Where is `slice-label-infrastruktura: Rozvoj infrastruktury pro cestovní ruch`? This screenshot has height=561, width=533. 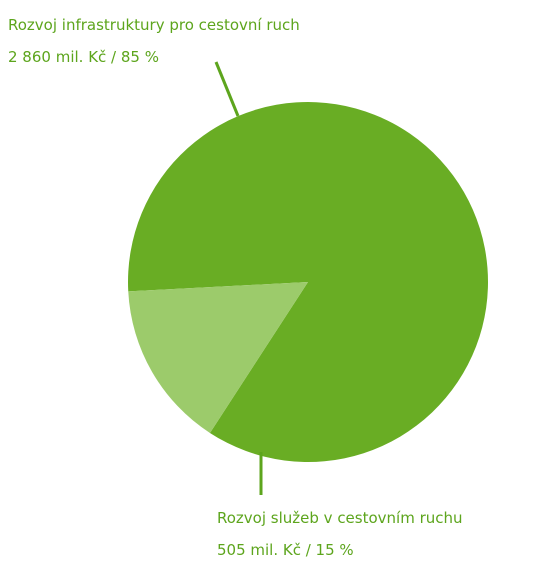 slice-label-infrastruktura: Rozvoj infrastruktury pro cestovní ruch is located at coordinates (154, 25).